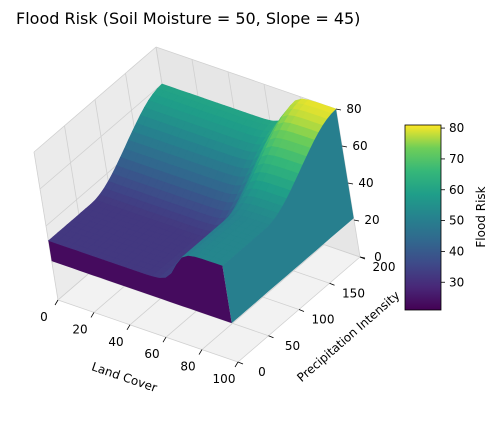 The image size is (498, 421). I want to click on colorbar-tick-label: 60, so click(456, 190).